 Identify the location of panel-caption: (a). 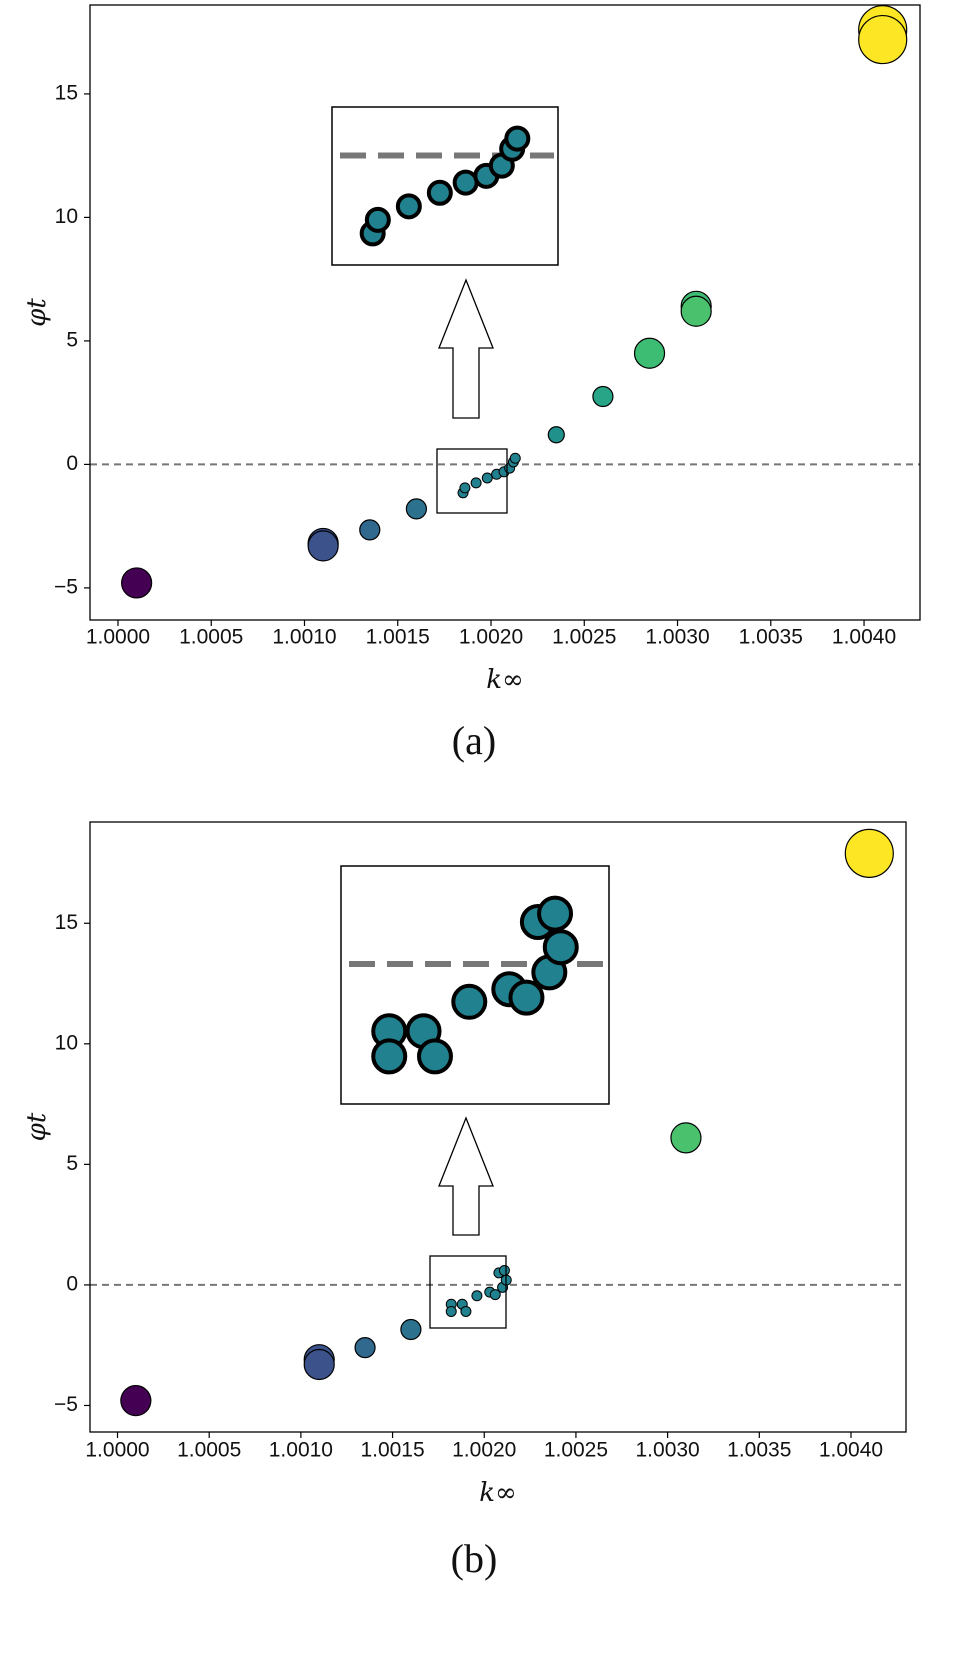
(474, 740).